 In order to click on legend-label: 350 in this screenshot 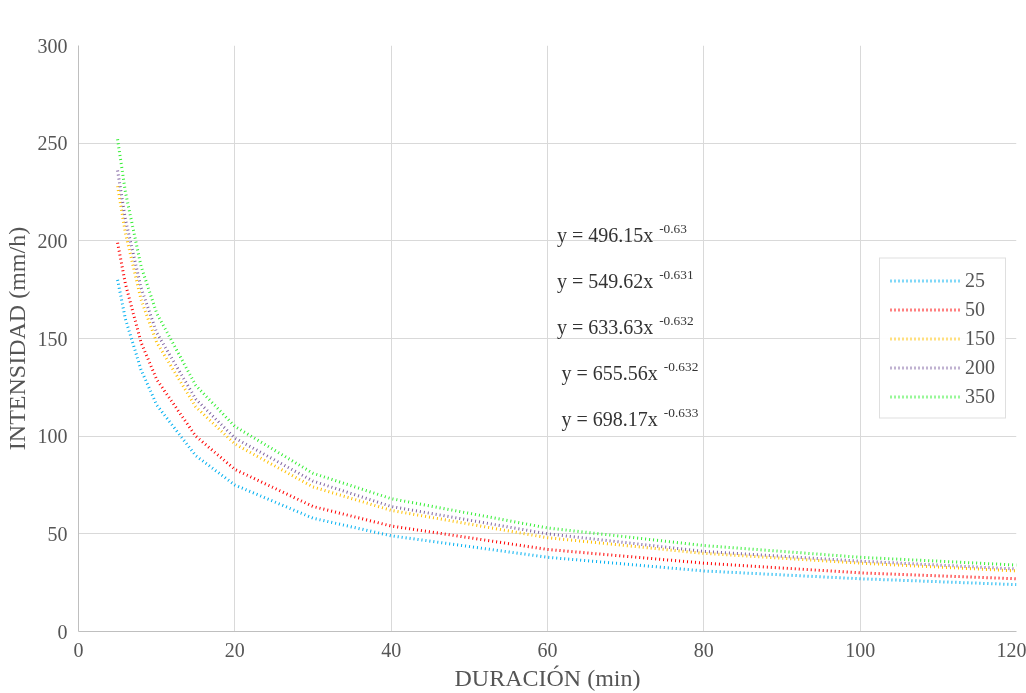, I will do `click(980, 396)`.